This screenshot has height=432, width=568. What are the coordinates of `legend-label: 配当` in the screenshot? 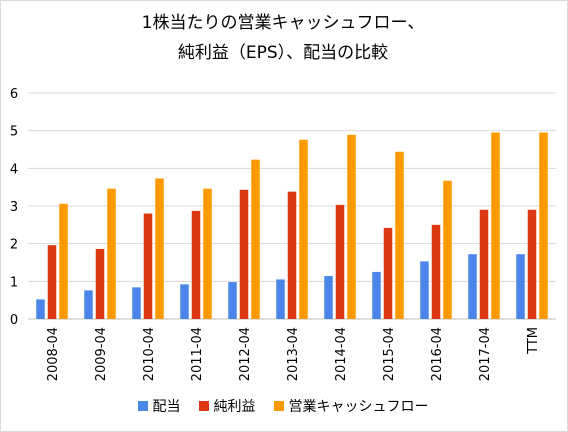 It's located at (166, 407).